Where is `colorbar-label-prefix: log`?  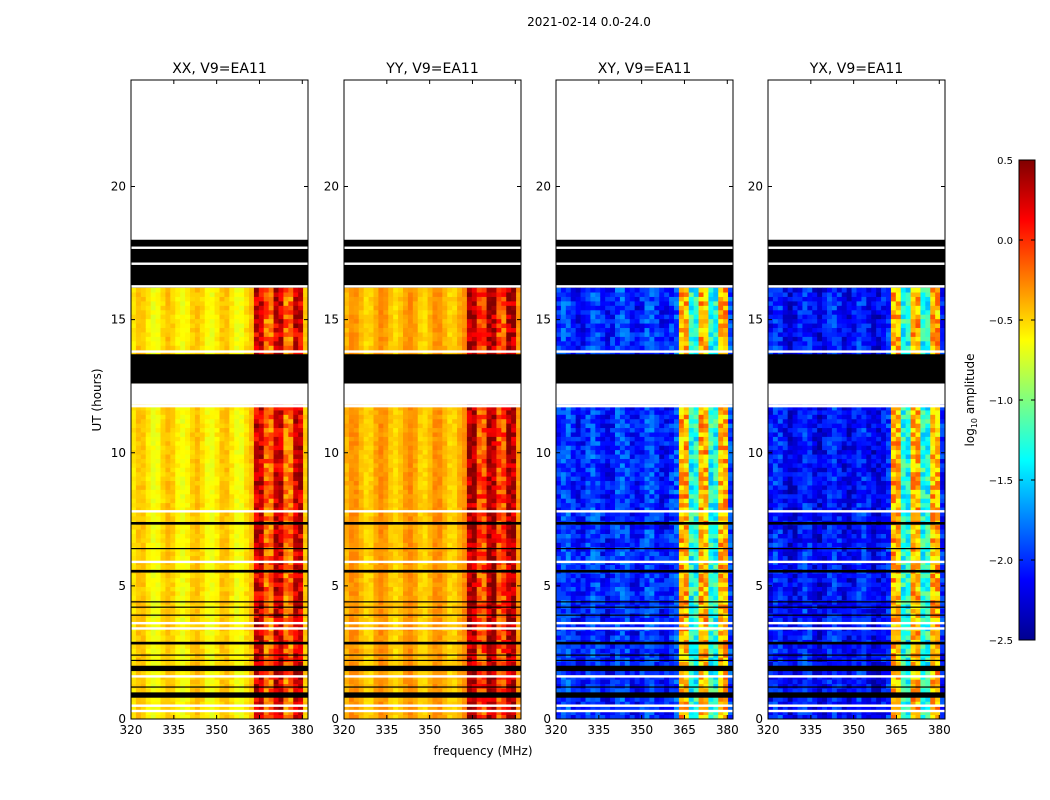 colorbar-label-prefix: log is located at coordinates (970, 437).